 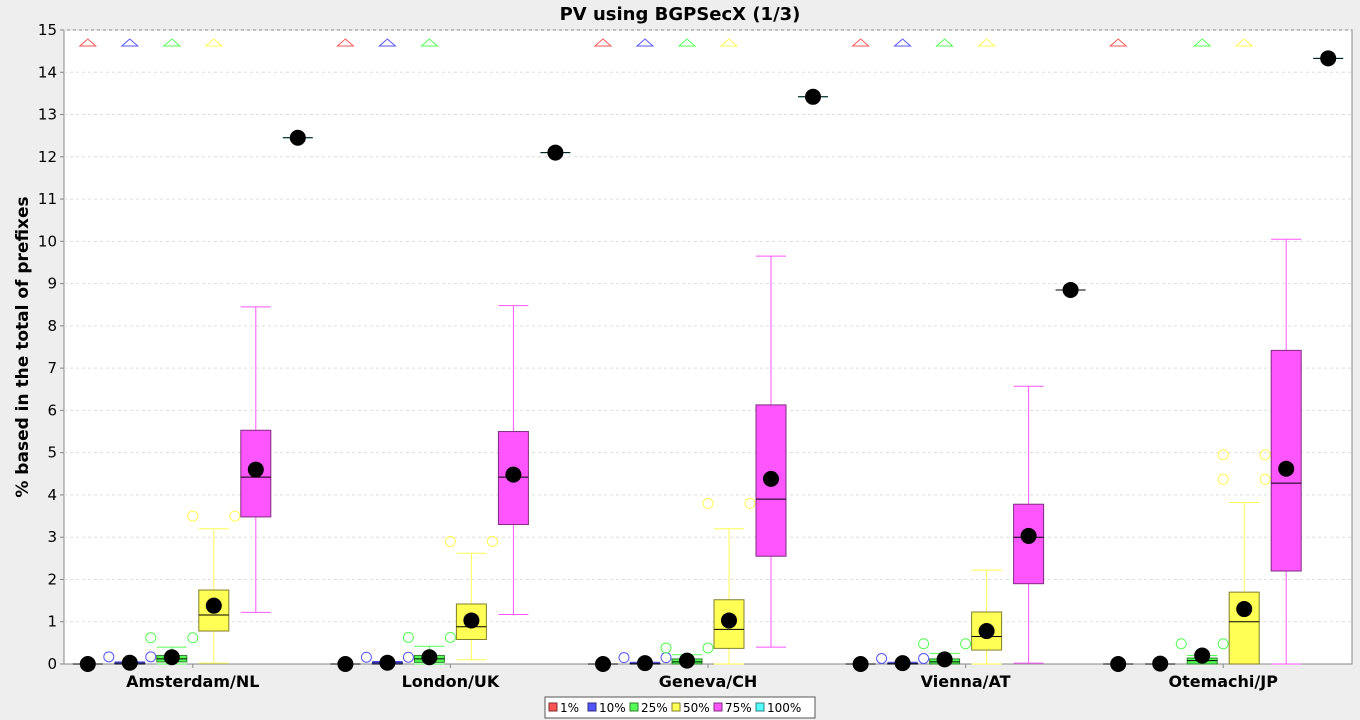 I want to click on y-tick-label: 3, so click(x=52, y=537).